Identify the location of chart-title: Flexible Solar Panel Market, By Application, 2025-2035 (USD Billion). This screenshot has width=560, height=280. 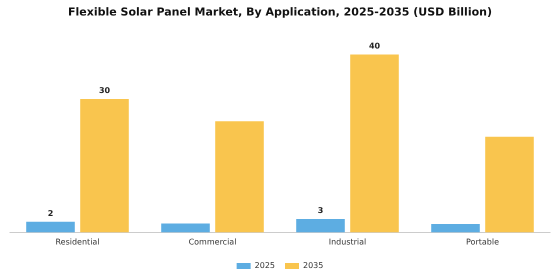
(280, 11).